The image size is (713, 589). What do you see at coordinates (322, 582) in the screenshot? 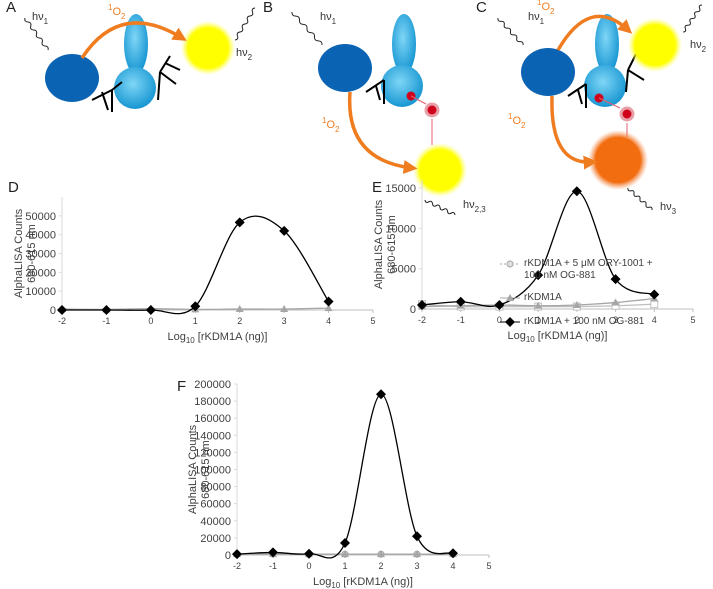
I see `label-text: Log` at bounding box center [322, 582].